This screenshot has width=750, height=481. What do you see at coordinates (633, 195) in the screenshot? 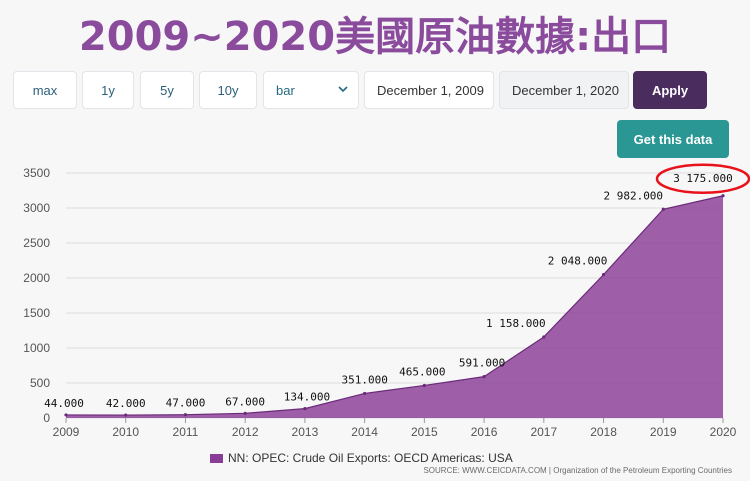
I see `data-label: 2 982.000` at bounding box center [633, 195].